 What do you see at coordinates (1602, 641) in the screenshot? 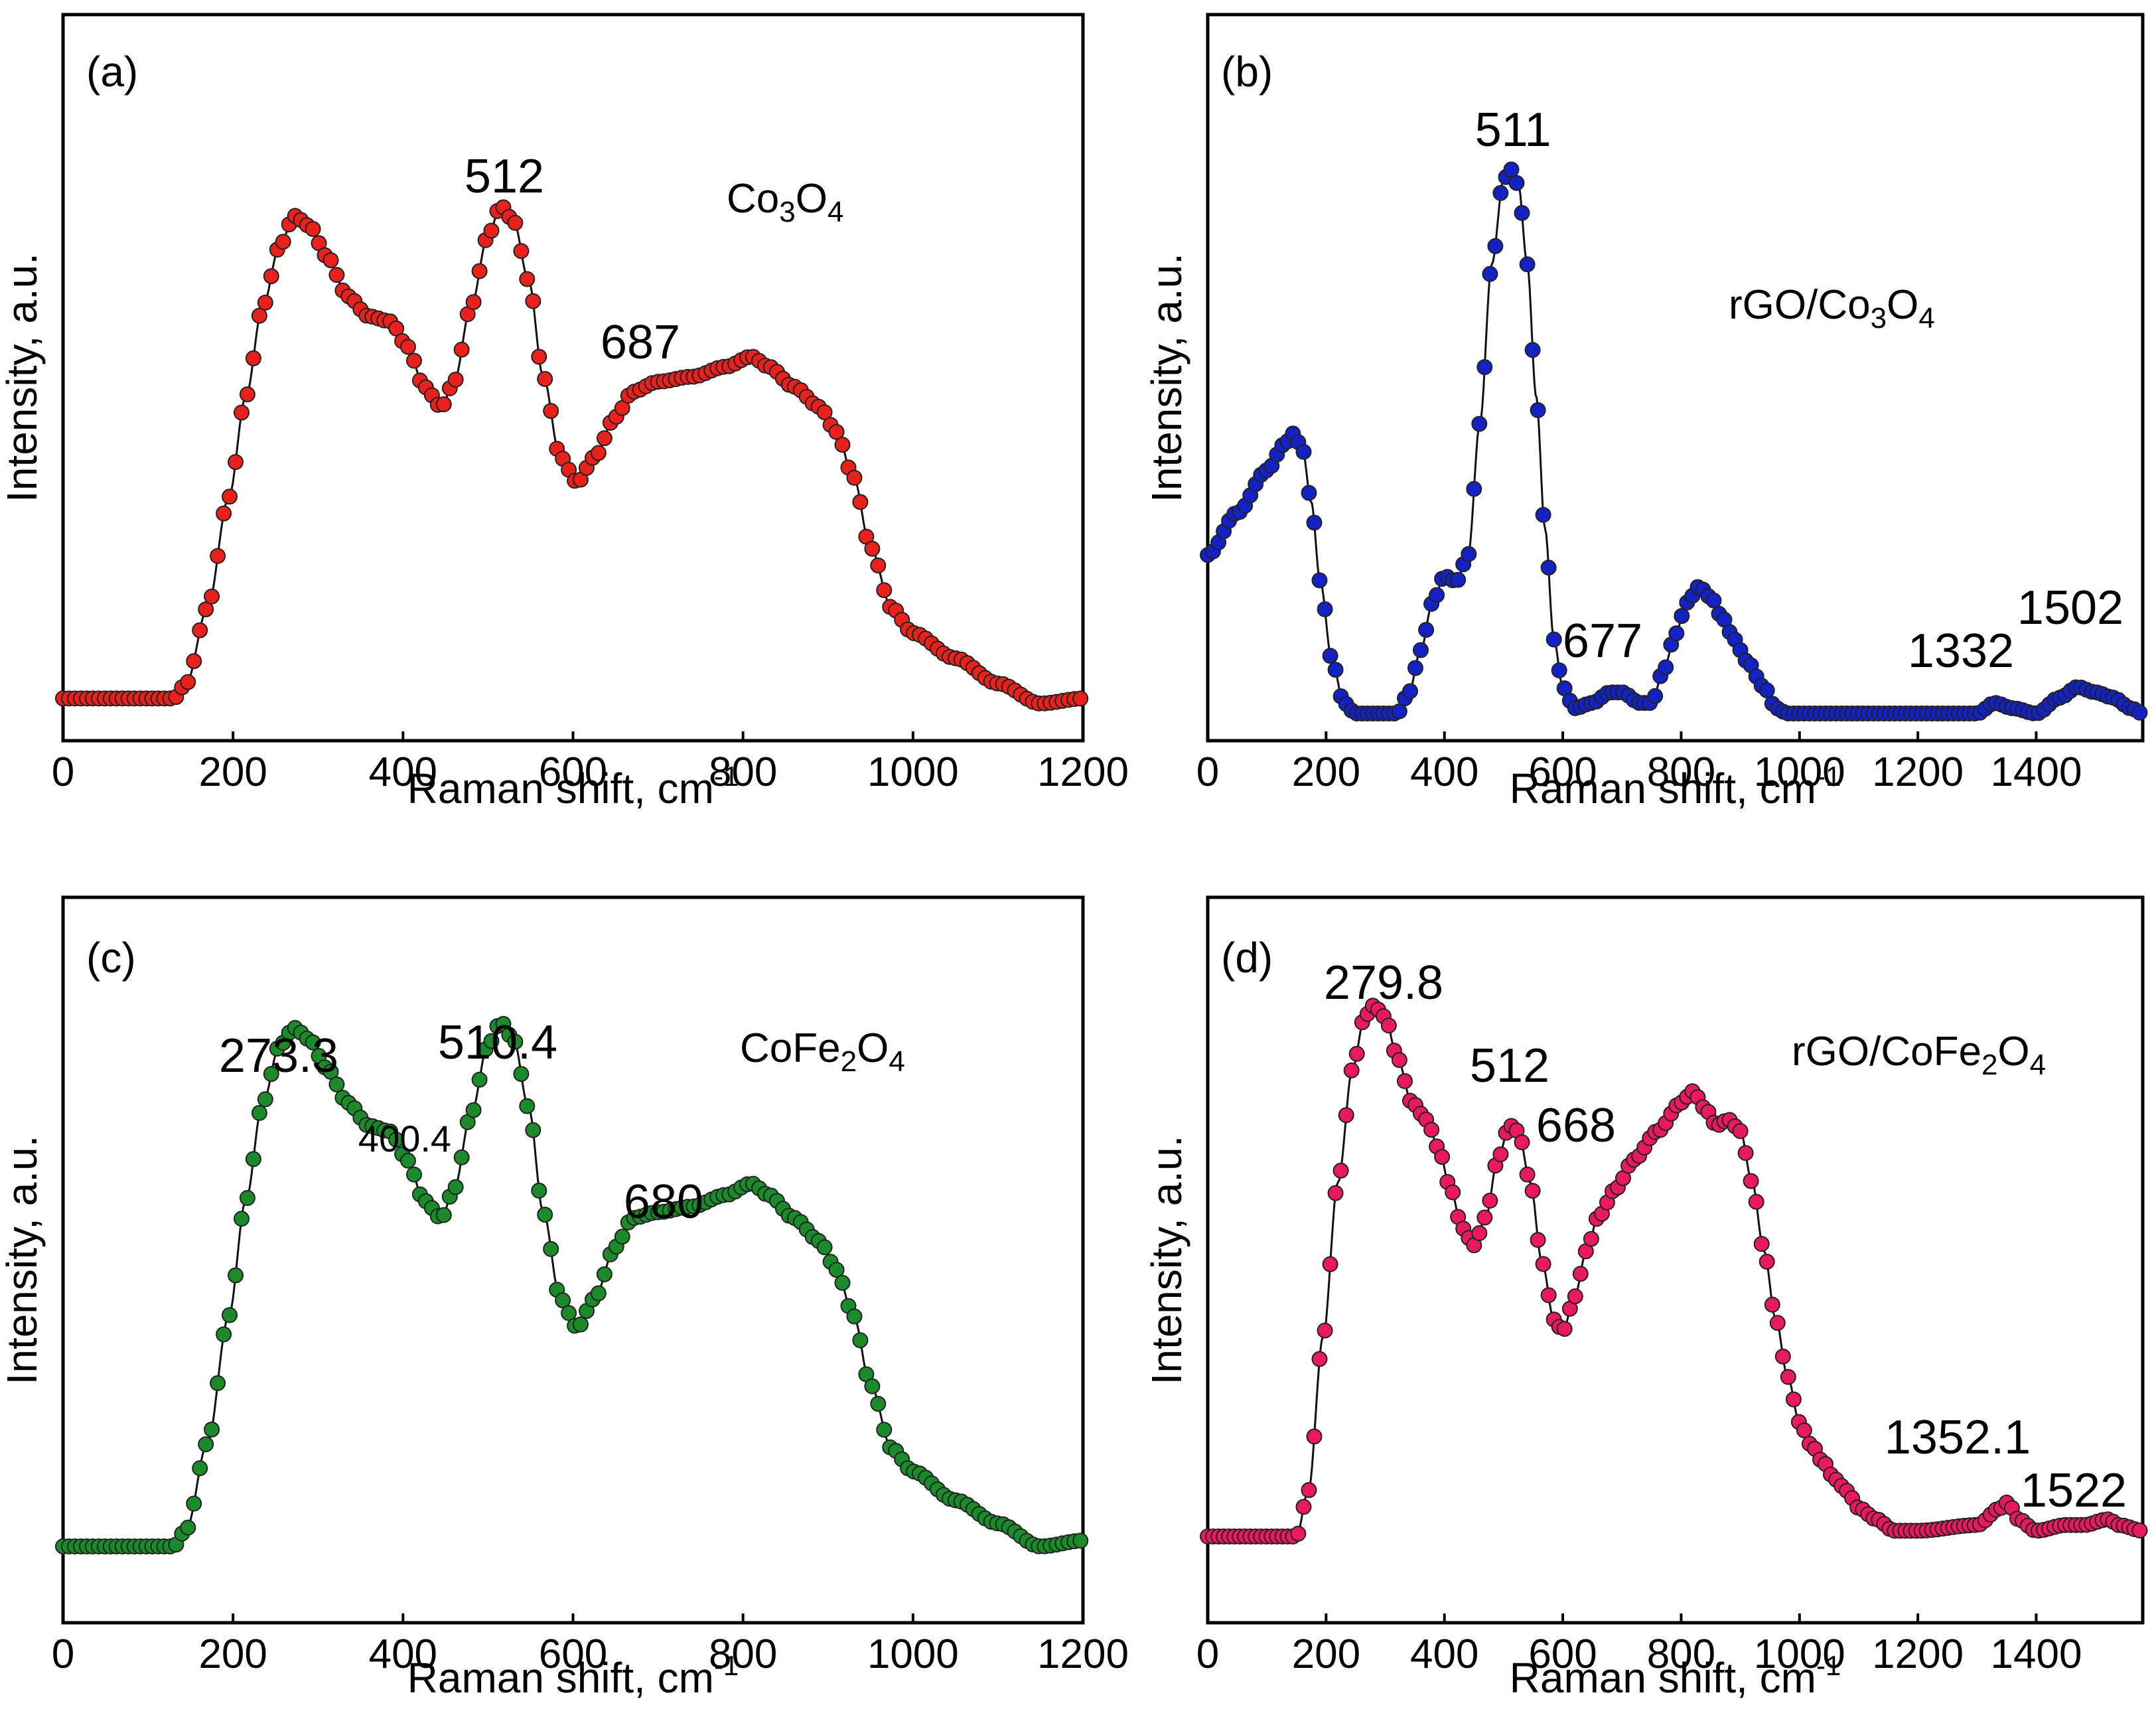
I see `peak-annotation: 677` at bounding box center [1602, 641].